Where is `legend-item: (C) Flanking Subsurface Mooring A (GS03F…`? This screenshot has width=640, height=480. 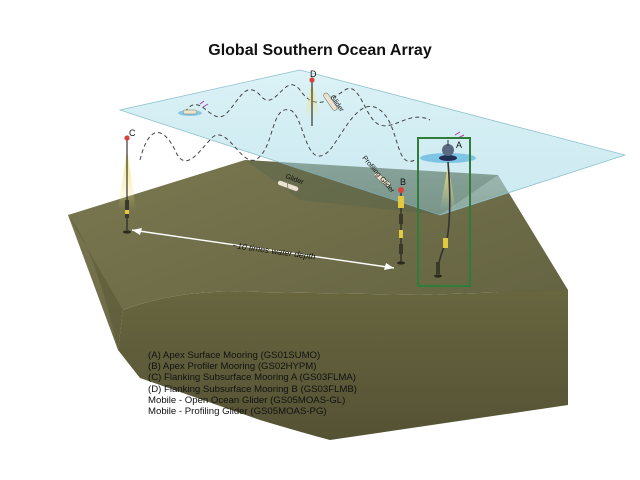
legend-item: (C) Flanking Subsurface Mooring A (GS03F… is located at coordinates (252, 378).